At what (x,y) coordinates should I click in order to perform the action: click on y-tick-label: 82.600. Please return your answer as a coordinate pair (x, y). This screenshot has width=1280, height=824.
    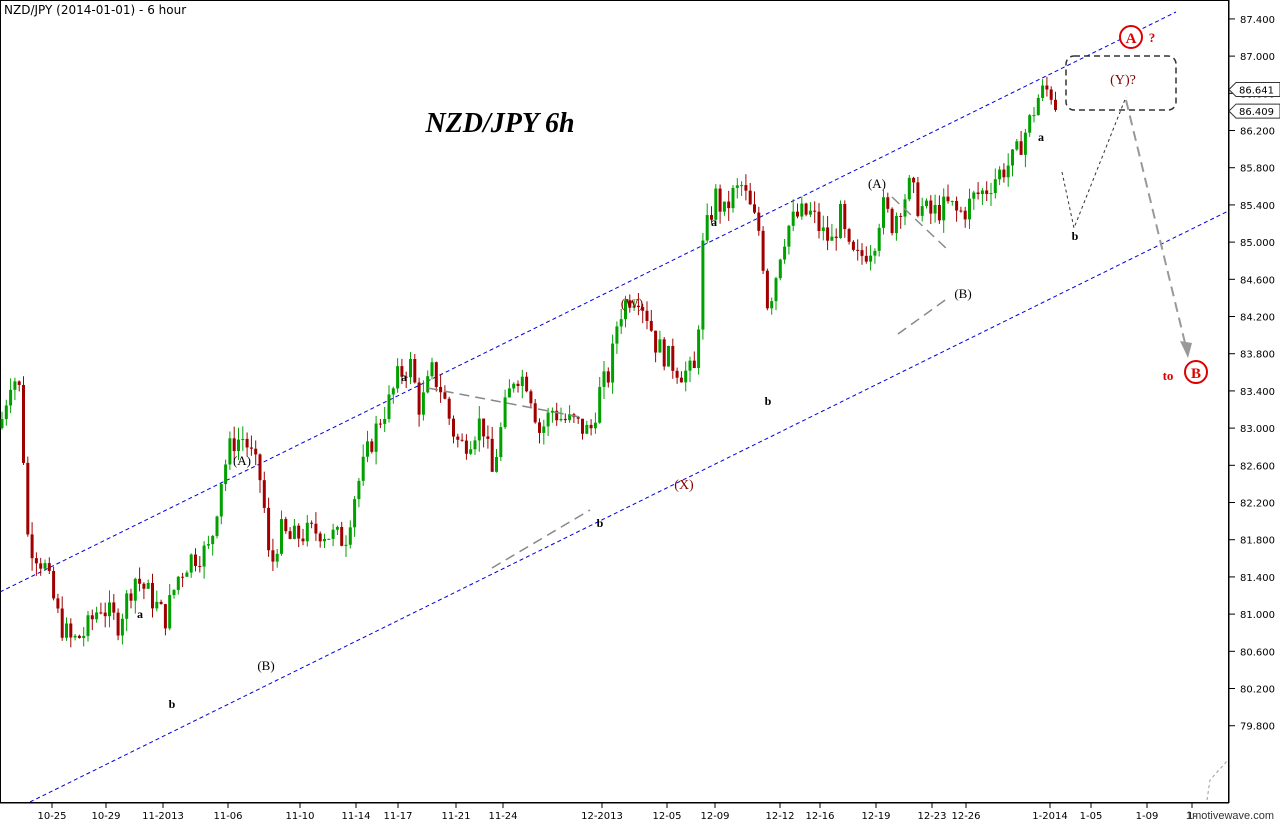
    Looking at the image, I should click on (1257, 466).